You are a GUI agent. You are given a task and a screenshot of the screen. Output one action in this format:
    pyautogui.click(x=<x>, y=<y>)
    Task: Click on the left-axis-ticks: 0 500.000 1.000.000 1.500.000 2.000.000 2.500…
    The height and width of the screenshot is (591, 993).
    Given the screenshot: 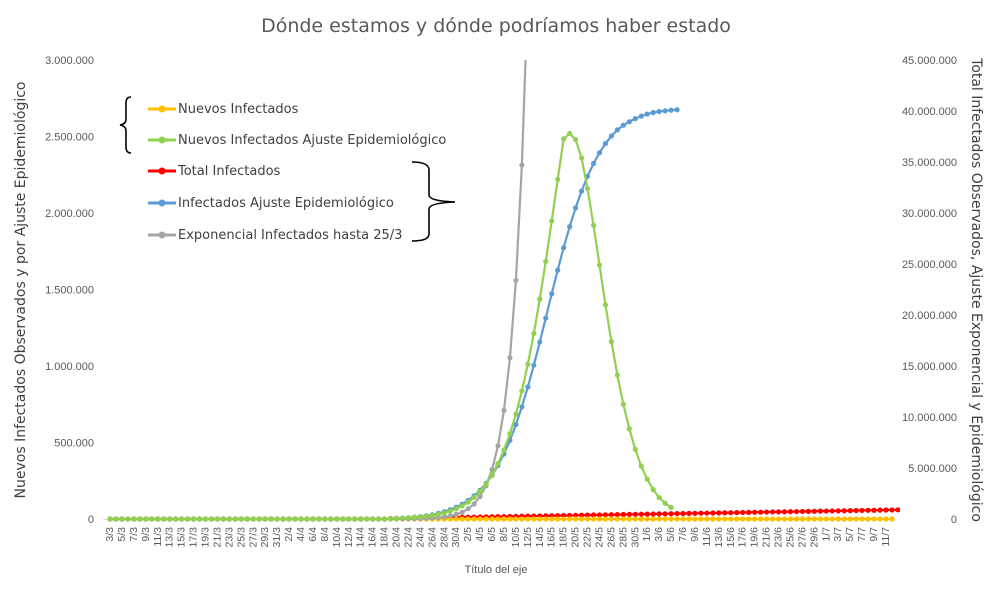 What is the action you would take?
    pyautogui.click(x=69, y=290)
    